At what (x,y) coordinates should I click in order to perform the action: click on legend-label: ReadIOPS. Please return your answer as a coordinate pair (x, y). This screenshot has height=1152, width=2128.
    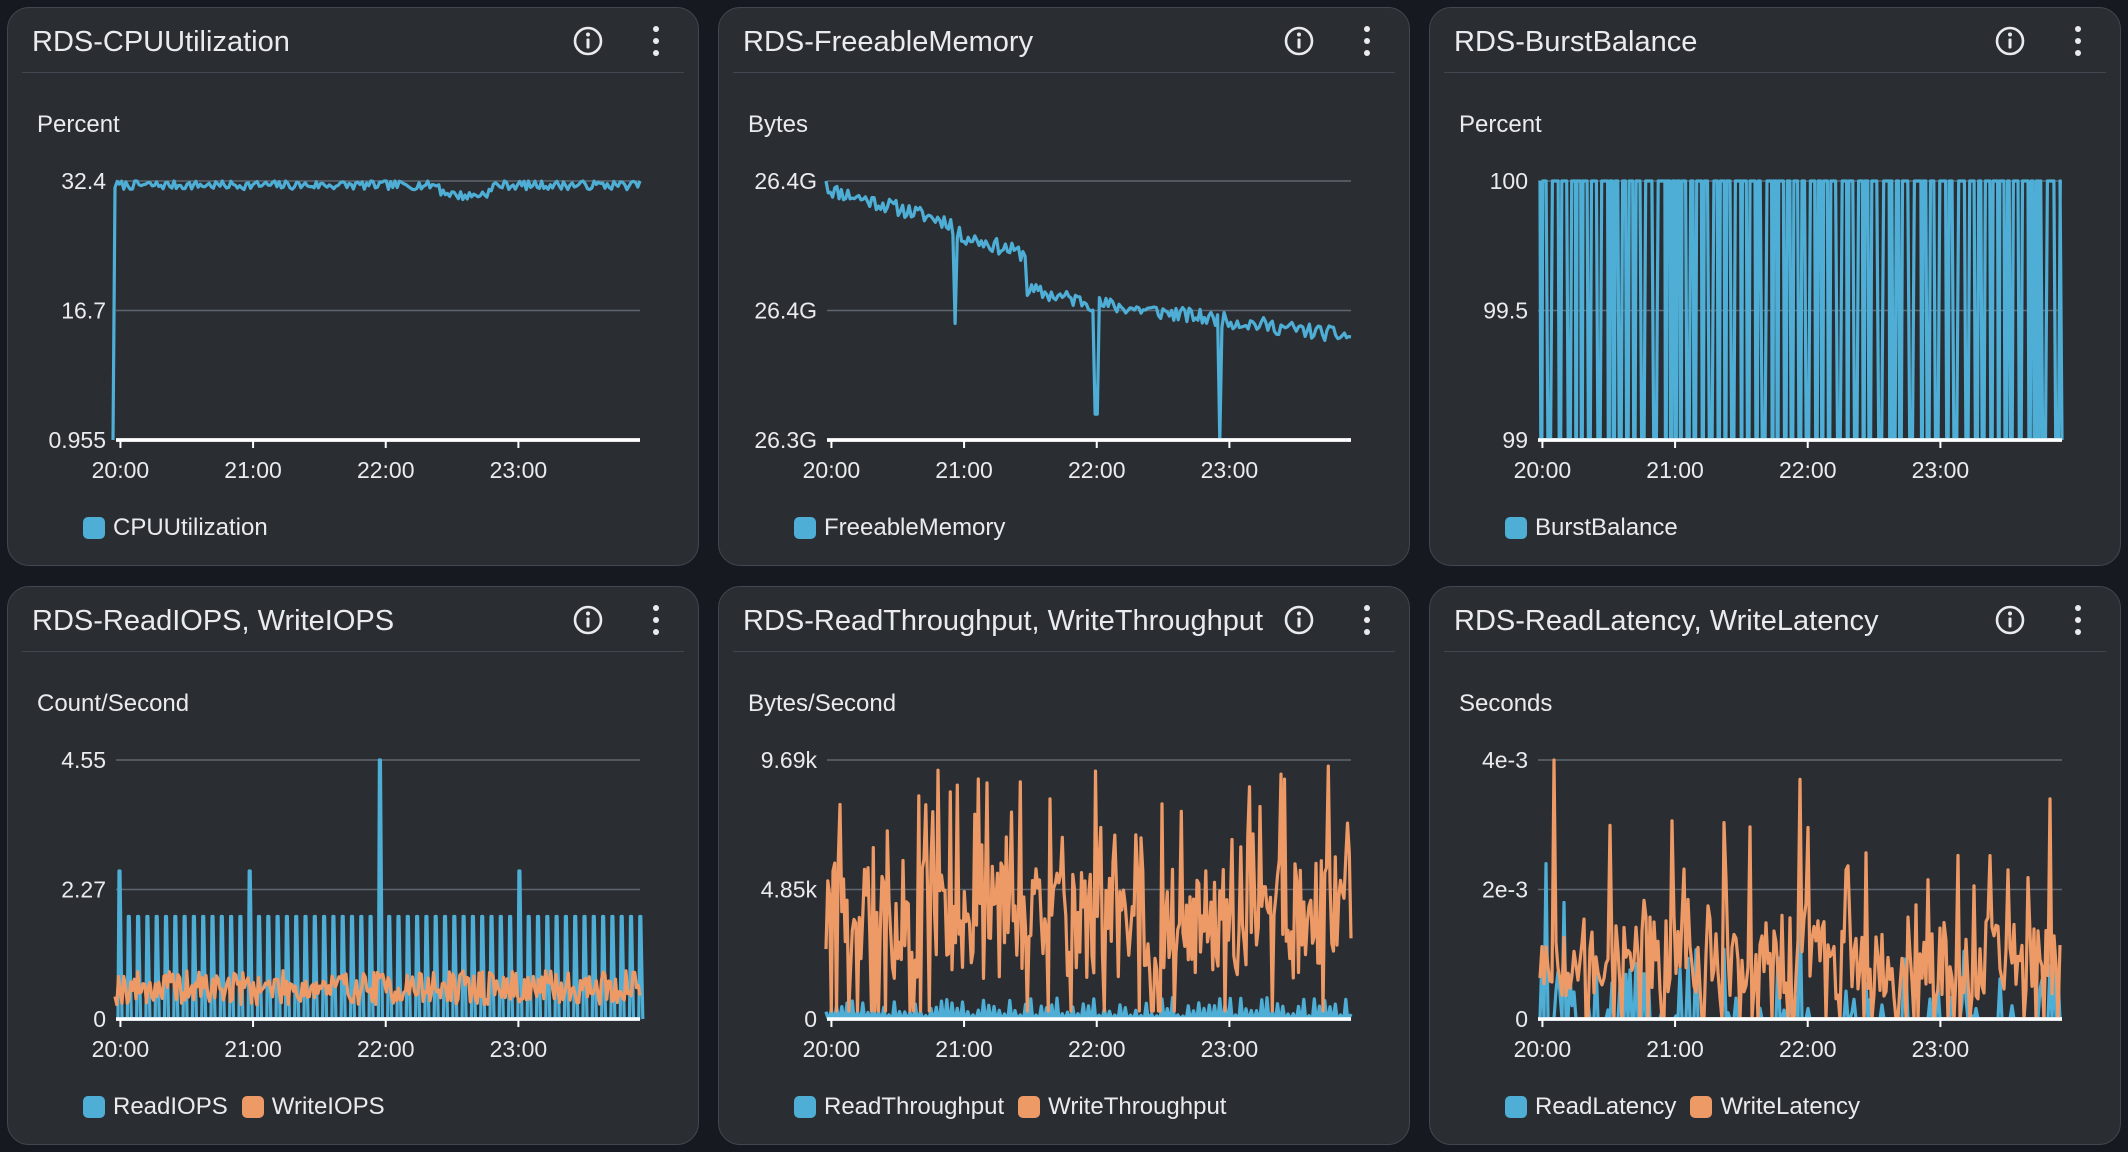
    Looking at the image, I should click on (170, 1106).